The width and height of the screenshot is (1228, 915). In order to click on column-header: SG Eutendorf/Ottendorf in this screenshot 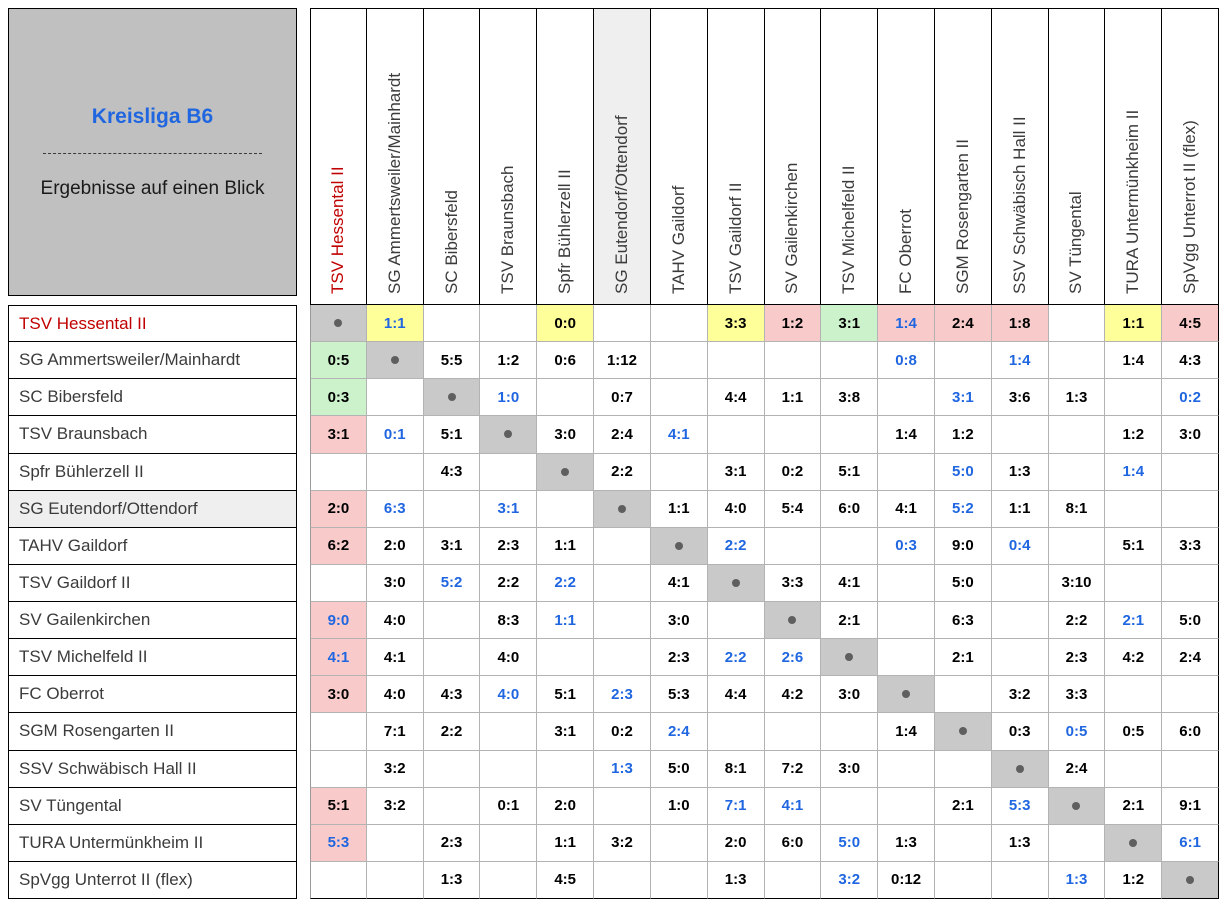, I will do `click(622, 156)`.